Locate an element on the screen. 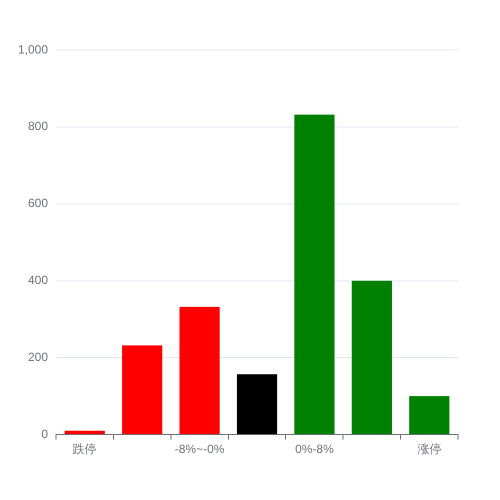 This screenshot has width=500, height=500. y-tick-label: 0 is located at coordinates (44, 433).